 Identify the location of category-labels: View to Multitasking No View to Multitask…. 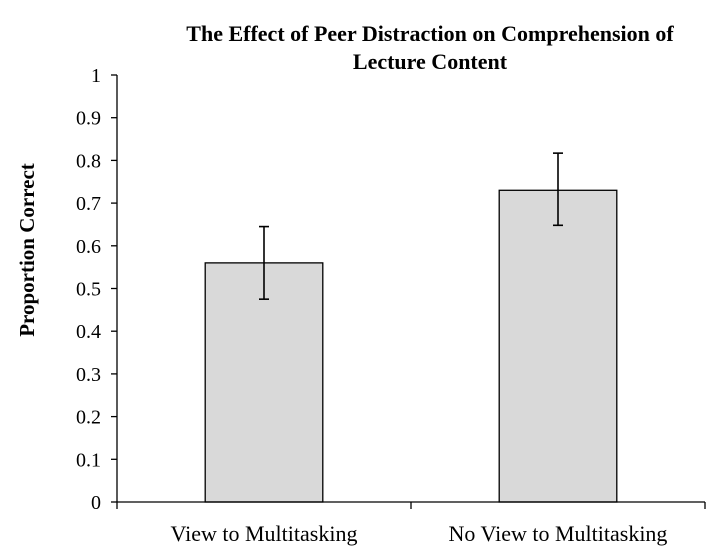
(419, 533).